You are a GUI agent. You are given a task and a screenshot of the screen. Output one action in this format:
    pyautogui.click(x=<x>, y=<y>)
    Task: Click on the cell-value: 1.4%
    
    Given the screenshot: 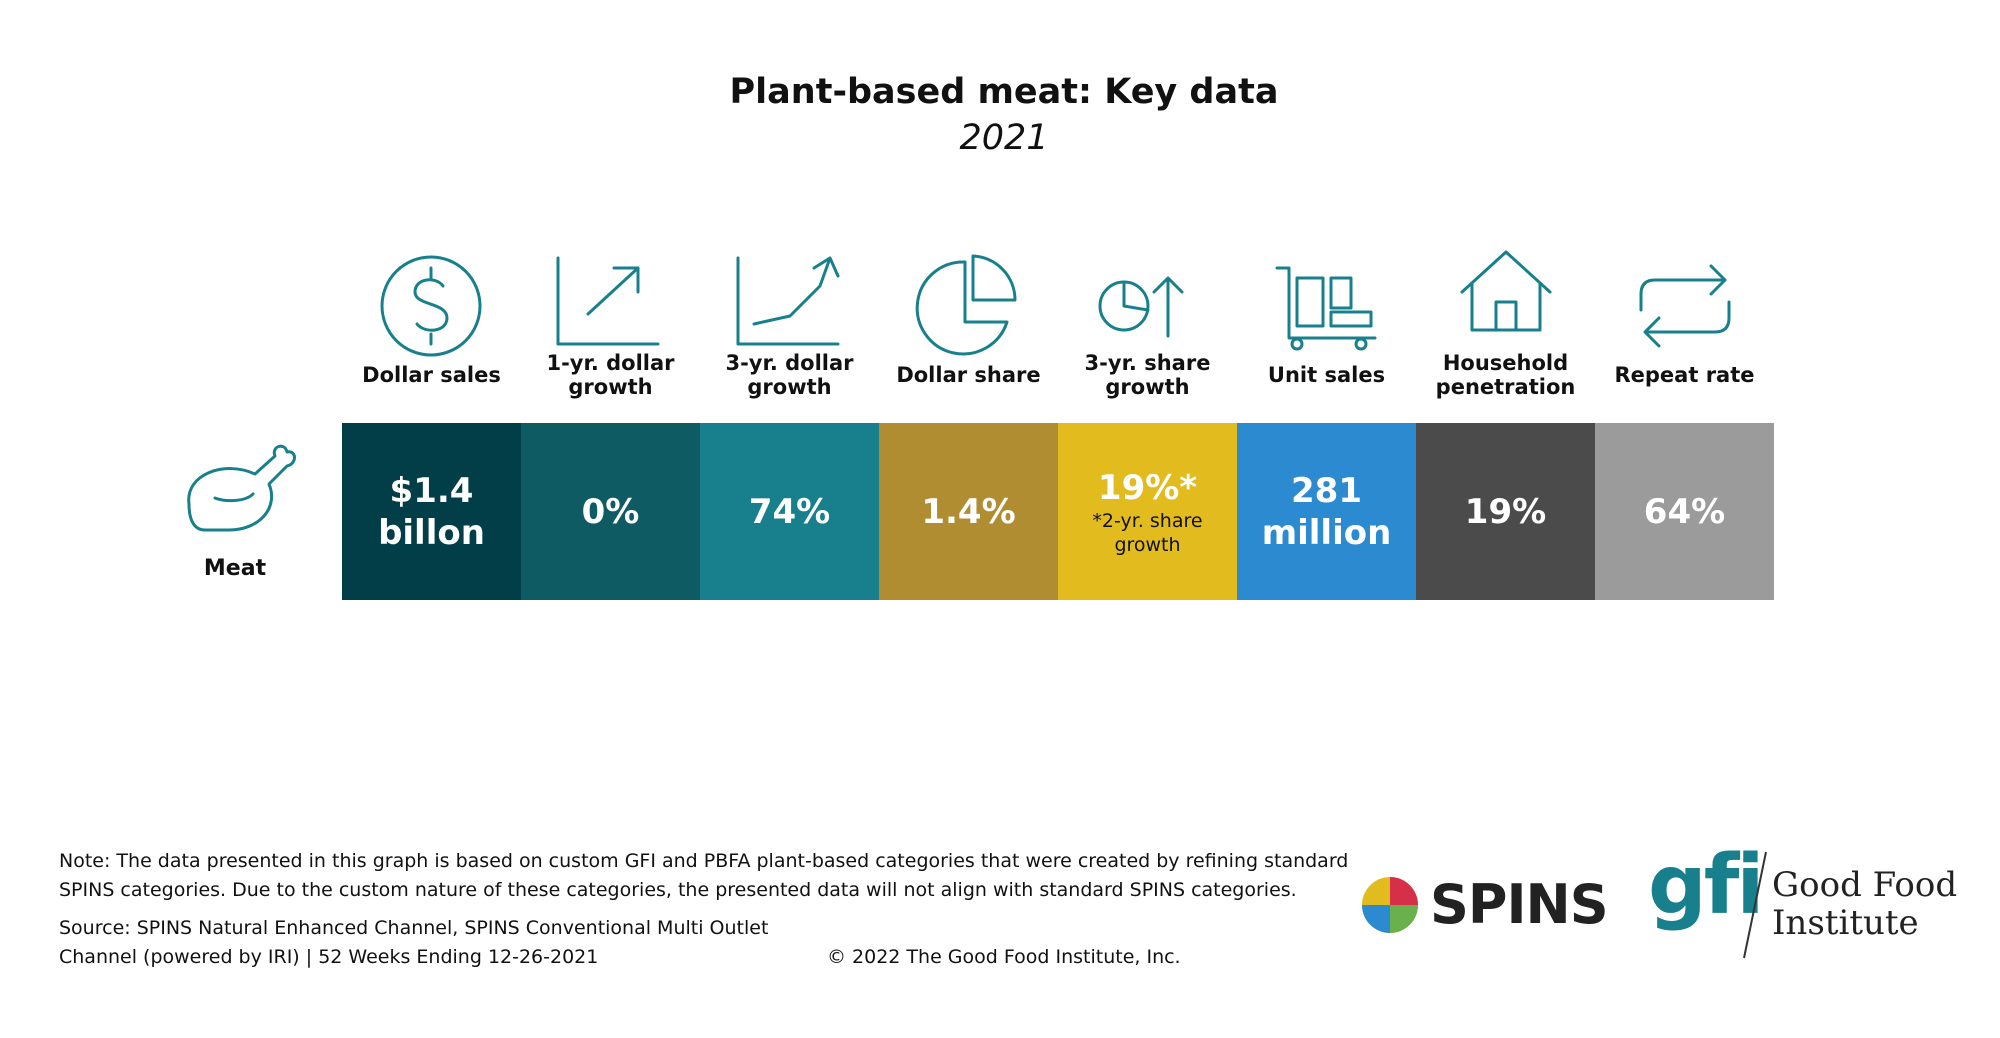 What is the action you would take?
    pyautogui.click(x=968, y=511)
    